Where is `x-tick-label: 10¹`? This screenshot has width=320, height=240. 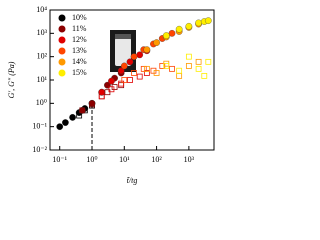 x-tick-label: 10¹ is located at coordinates (124, 159).